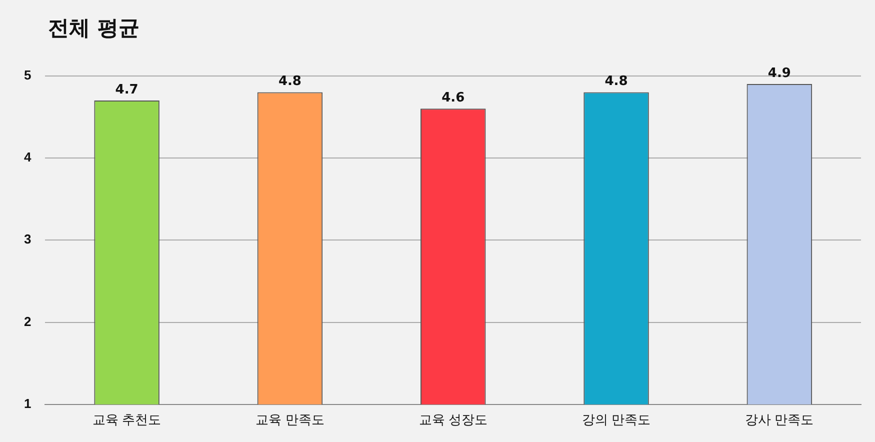 This screenshot has width=875, height=442. I want to click on x-tick-label: 강의 만족도, so click(616, 419).